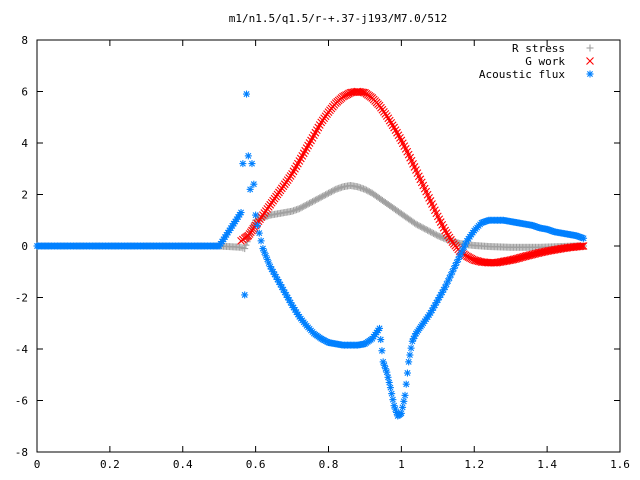  I want to click on y-tick-label: -4, so click(22, 349).